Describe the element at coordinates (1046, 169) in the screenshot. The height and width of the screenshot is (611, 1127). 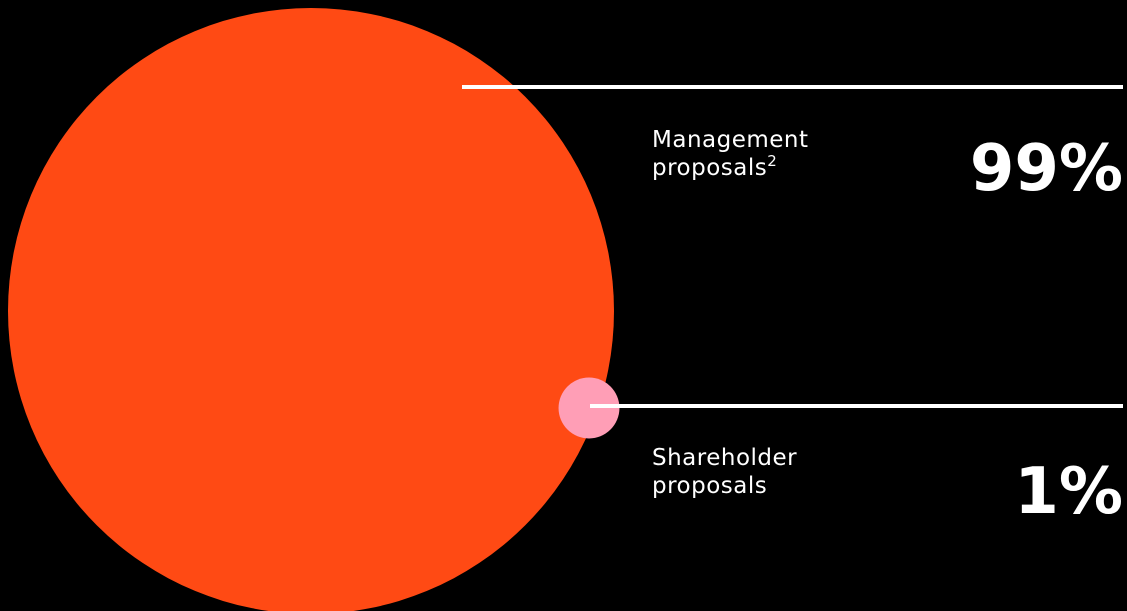
I see `value-label: 99%` at that location.